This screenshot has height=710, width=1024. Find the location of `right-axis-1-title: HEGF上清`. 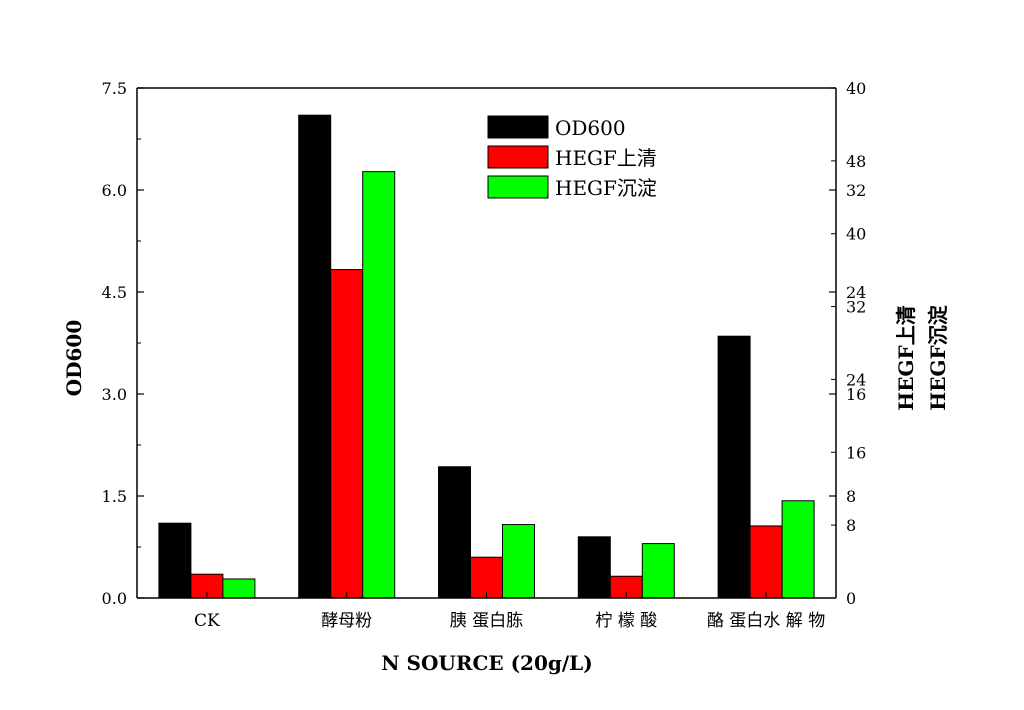

right-axis-1-title: HEGF上清 is located at coordinates (906, 357).